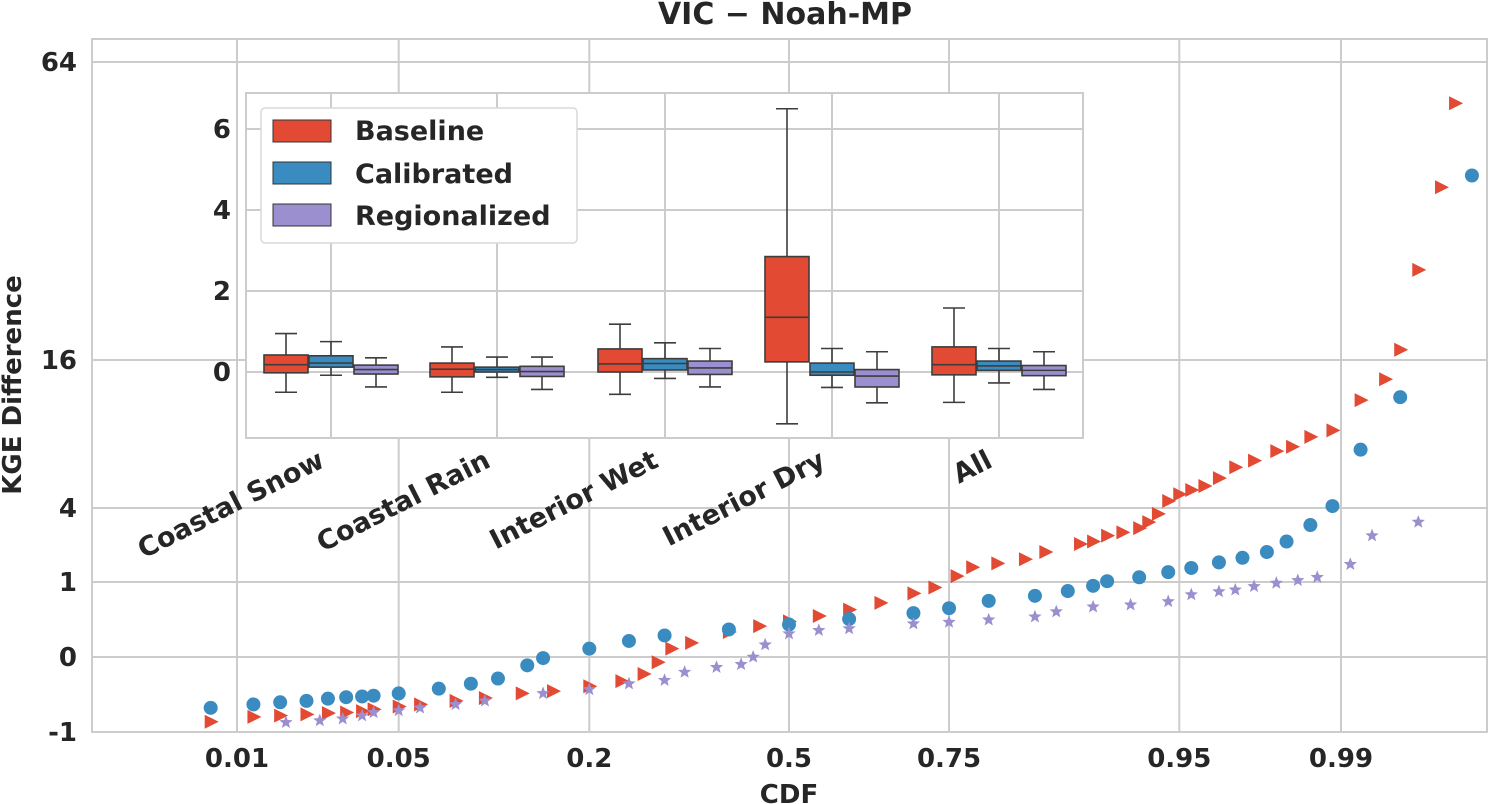  Describe the element at coordinates (665, 364) in the screenshot. I see `box-series-calibrated` at that location.